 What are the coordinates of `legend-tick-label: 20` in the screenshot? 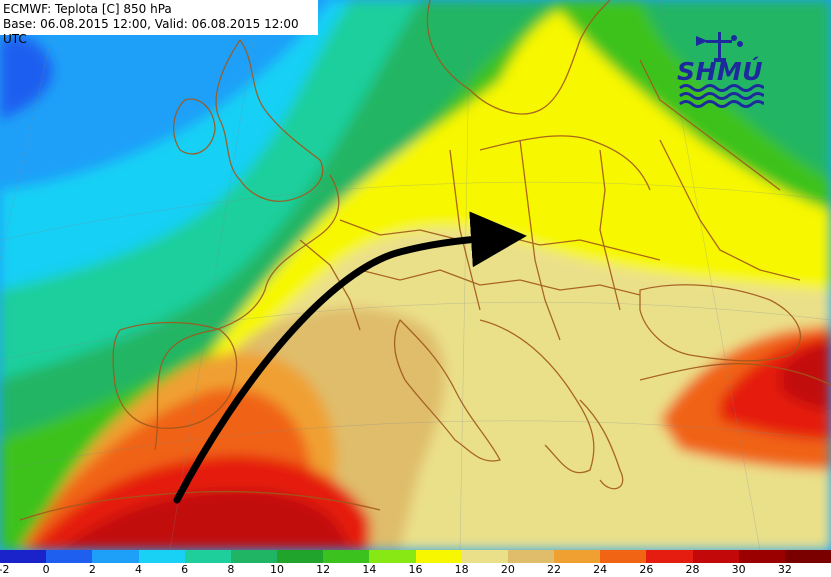 It's located at (507, 569).